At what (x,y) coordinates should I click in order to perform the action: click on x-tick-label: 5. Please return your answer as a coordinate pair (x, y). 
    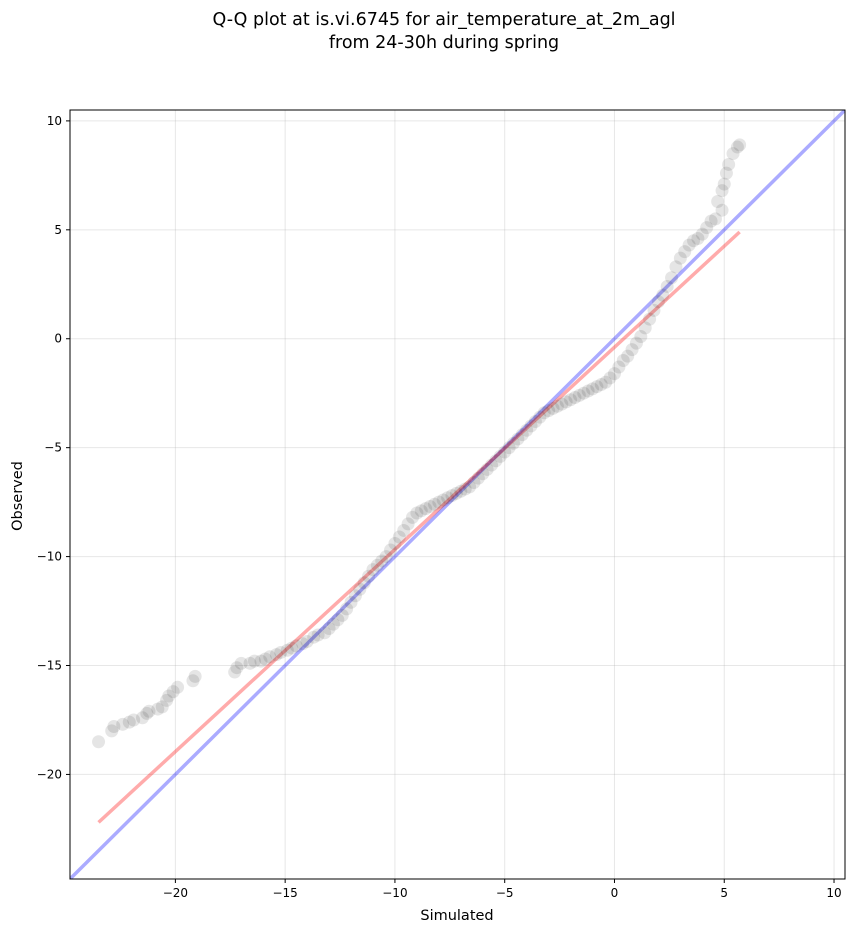
    Looking at the image, I should click on (724, 893).